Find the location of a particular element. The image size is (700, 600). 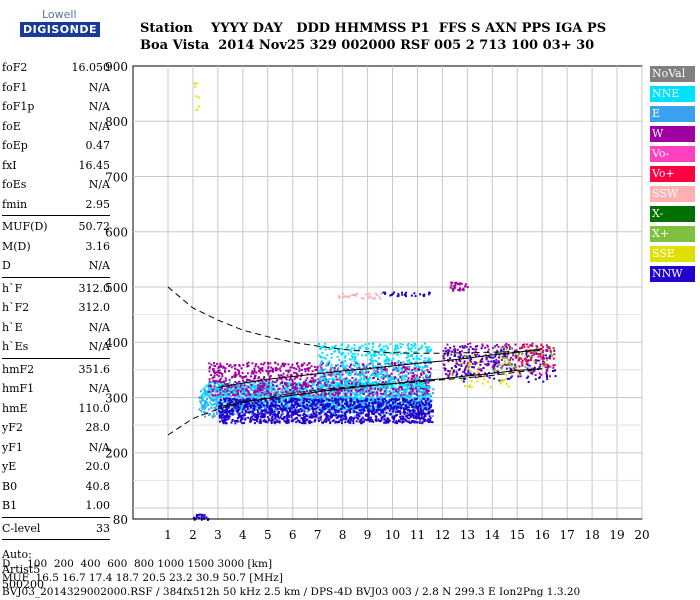

param-label: C-level is located at coordinates (21, 528).